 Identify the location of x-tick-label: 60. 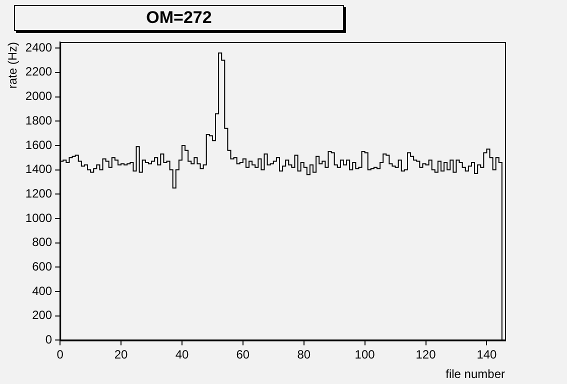
(243, 355).